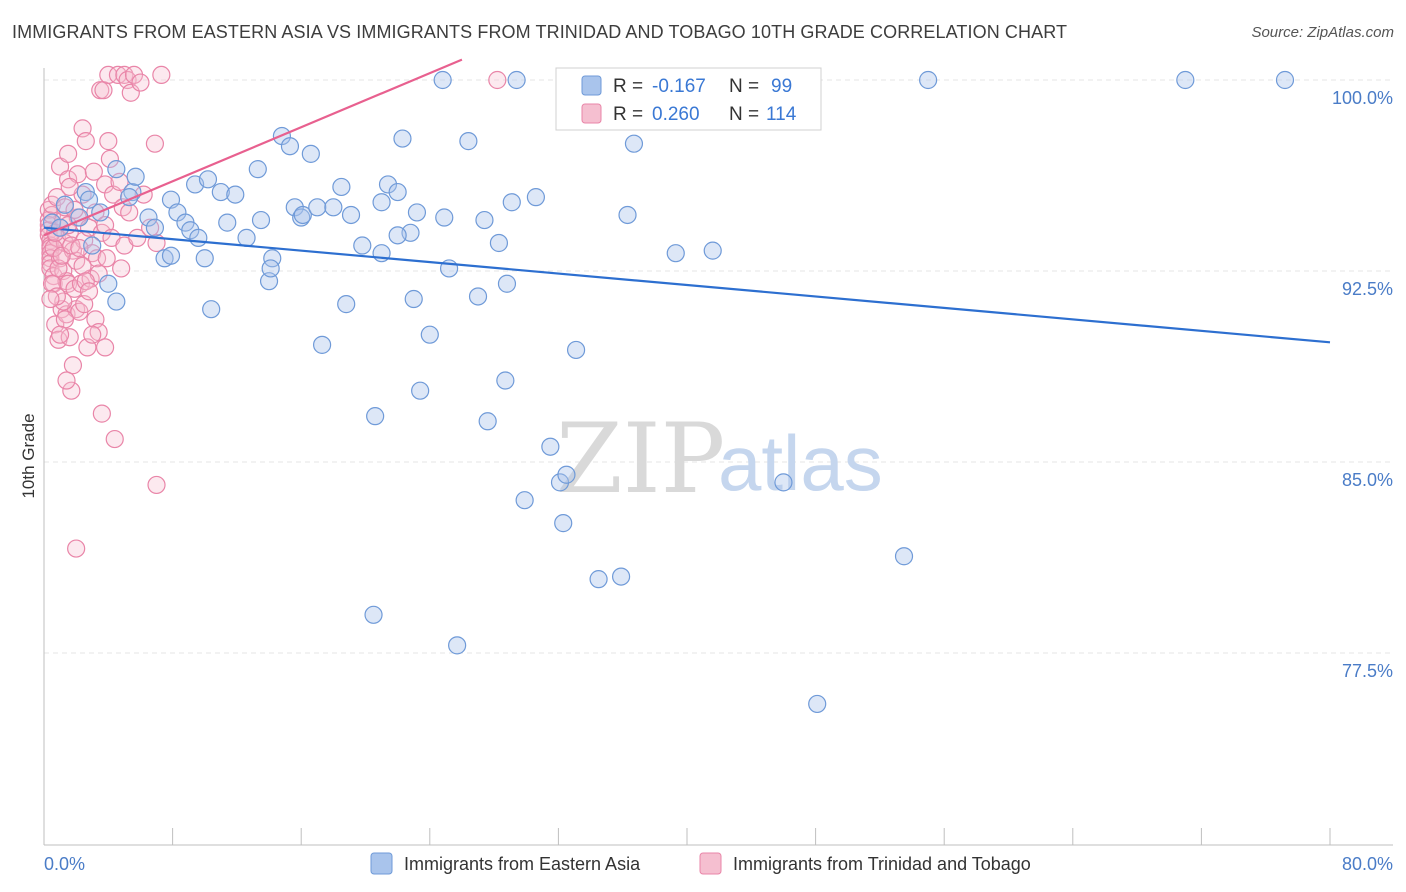  Describe the element at coordinates (628, 86) in the screenshot. I see `legend-r-label-blue: R =` at that location.